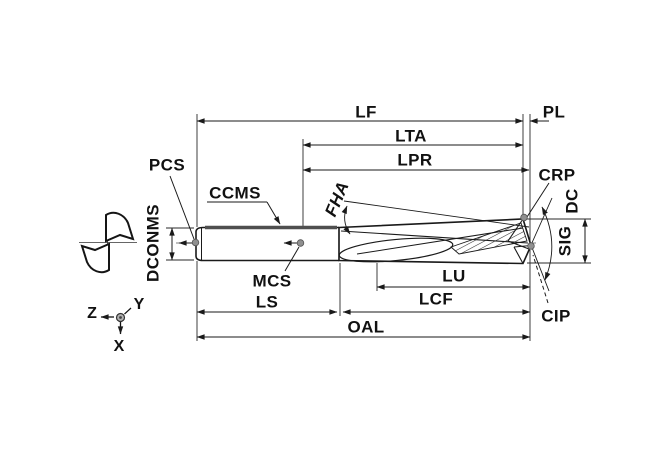 The width and height of the screenshot is (670, 460). I want to click on cip-point-dot, so click(531, 246).